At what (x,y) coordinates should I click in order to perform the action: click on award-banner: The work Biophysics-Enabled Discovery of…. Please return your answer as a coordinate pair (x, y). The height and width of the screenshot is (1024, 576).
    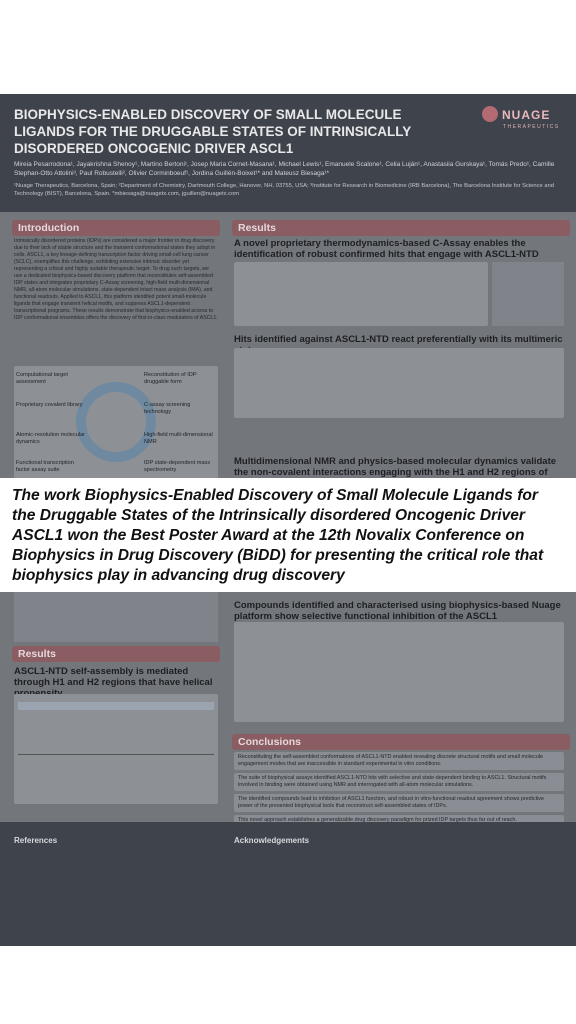
    Looking at the image, I should click on (288, 535).